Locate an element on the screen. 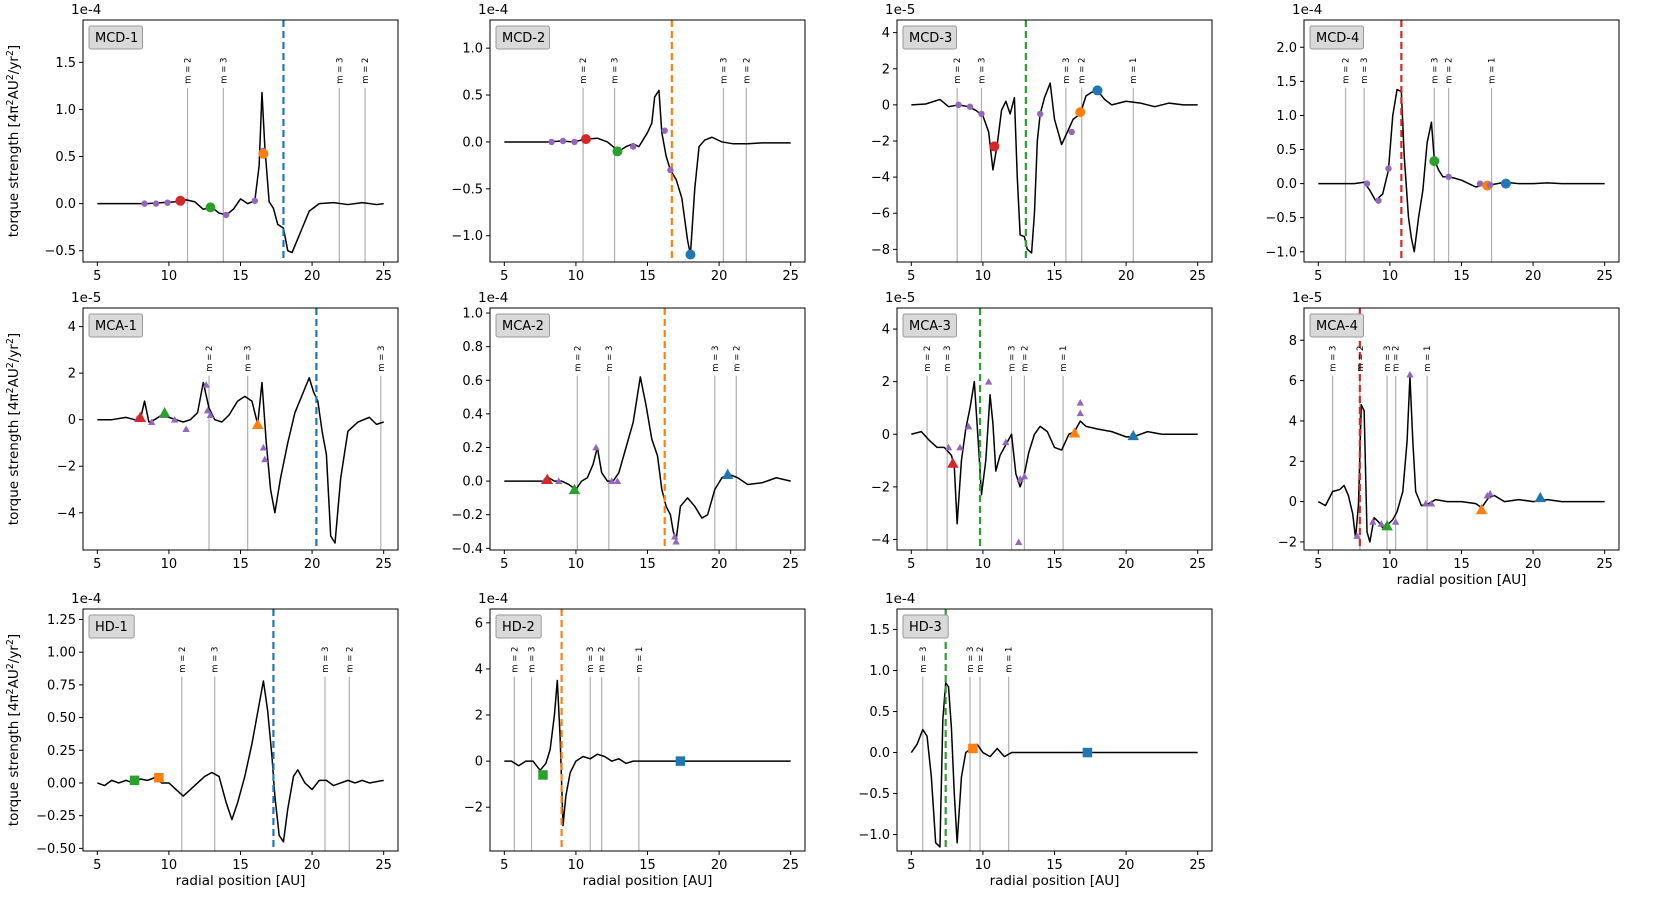 This screenshot has height=906, width=1661. x-tick-label: 5 is located at coordinates (504, 276).